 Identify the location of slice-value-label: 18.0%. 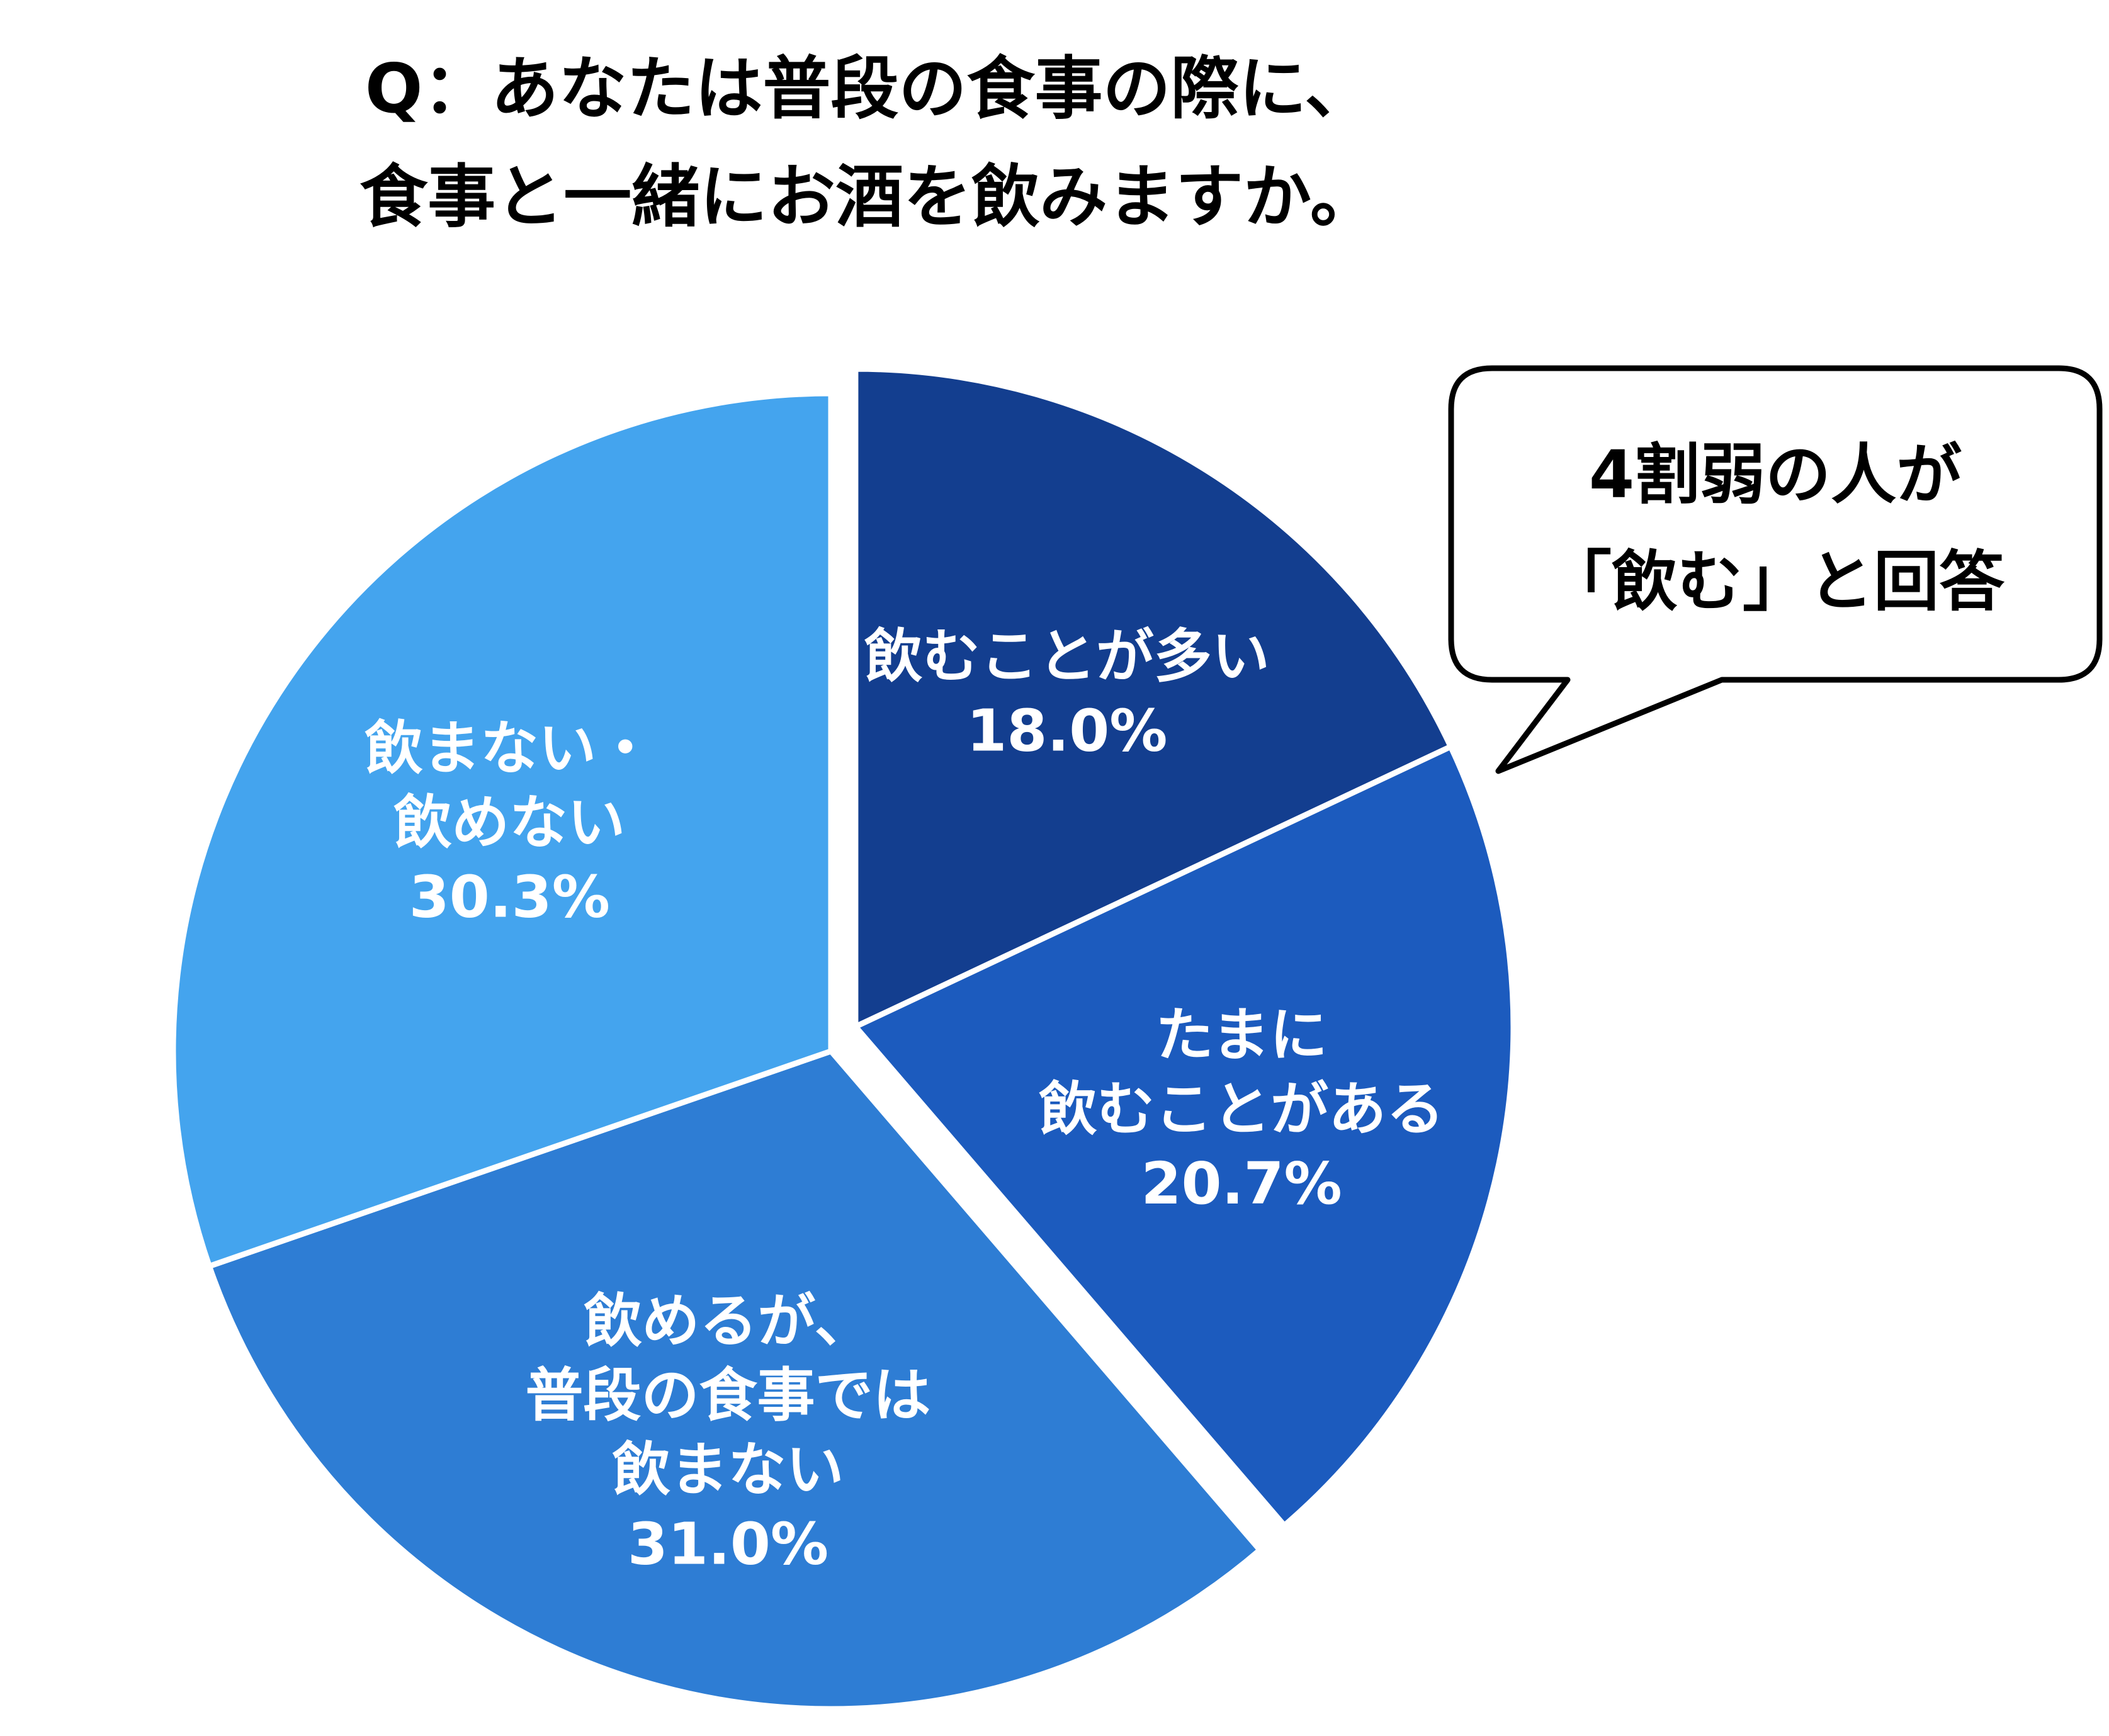
(1066, 731).